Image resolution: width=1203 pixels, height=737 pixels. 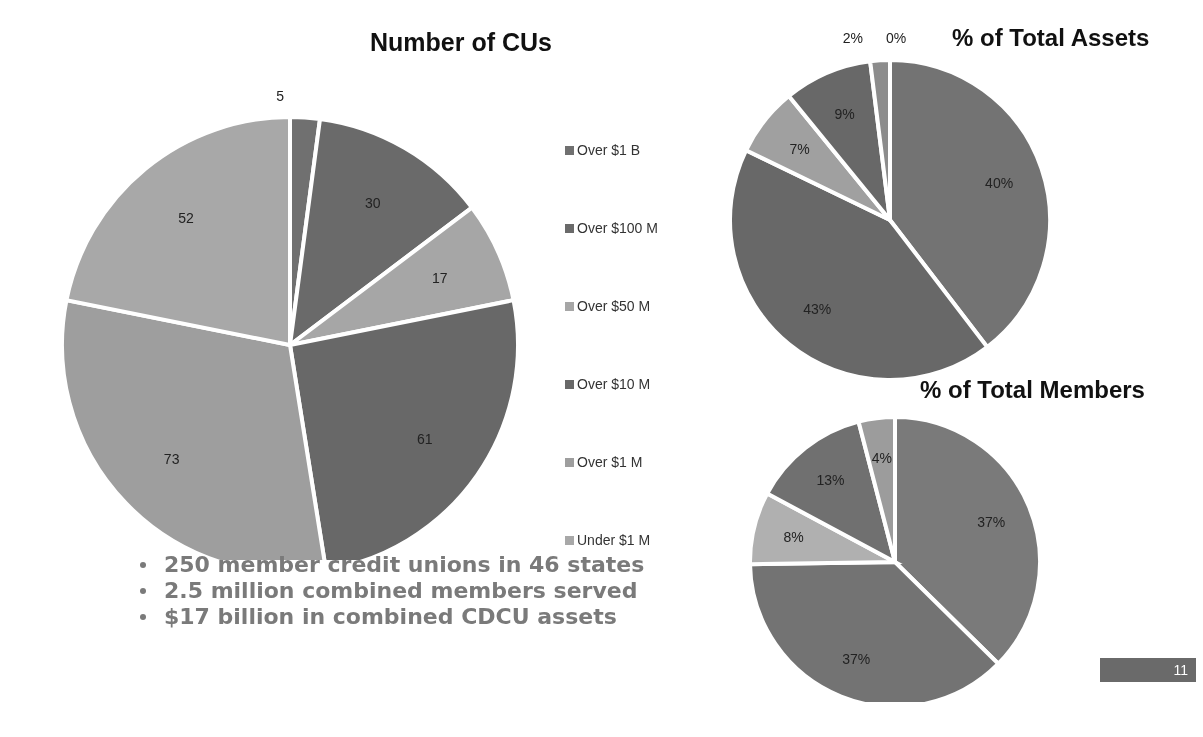 What do you see at coordinates (439, 277) in the screenshot?
I see `data-label: 17` at bounding box center [439, 277].